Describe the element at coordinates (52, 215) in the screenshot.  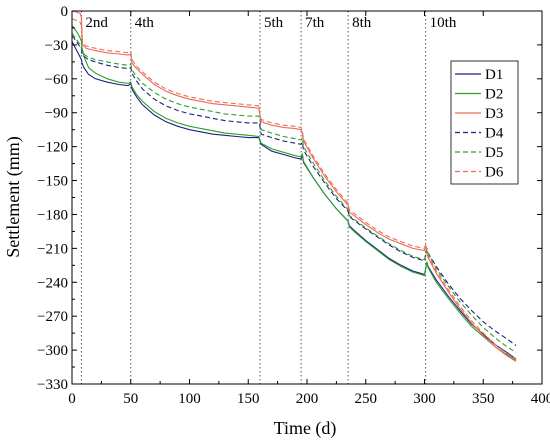
I see `y-tick-label: −180` at that location.